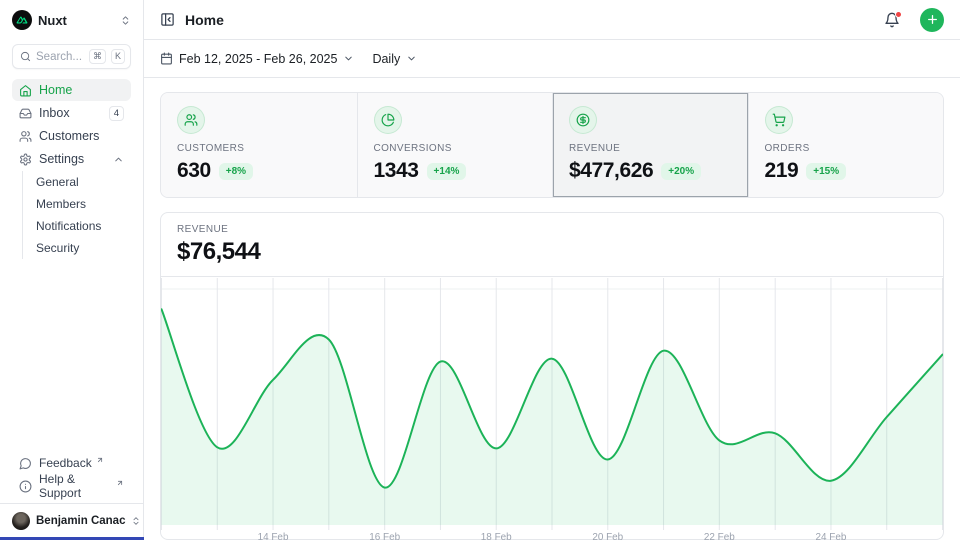 Image resolution: width=960 pixels, height=540 pixels. Describe the element at coordinates (898, 14) in the screenshot. I see `notification-dot` at that location.